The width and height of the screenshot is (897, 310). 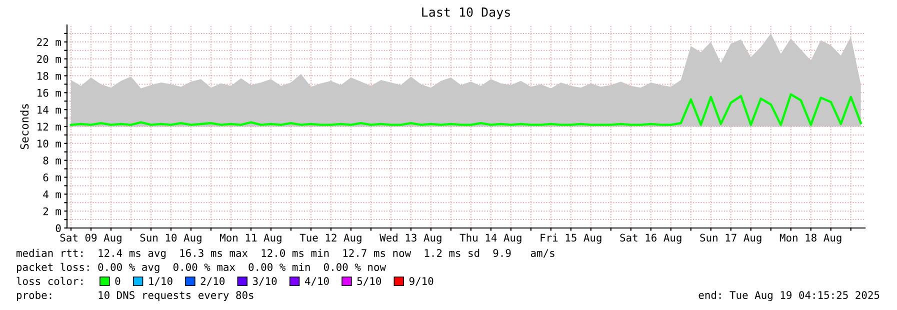 What do you see at coordinates (91, 239) in the screenshot?
I see `x-tick-label: Sat 09 Aug` at bounding box center [91, 239].